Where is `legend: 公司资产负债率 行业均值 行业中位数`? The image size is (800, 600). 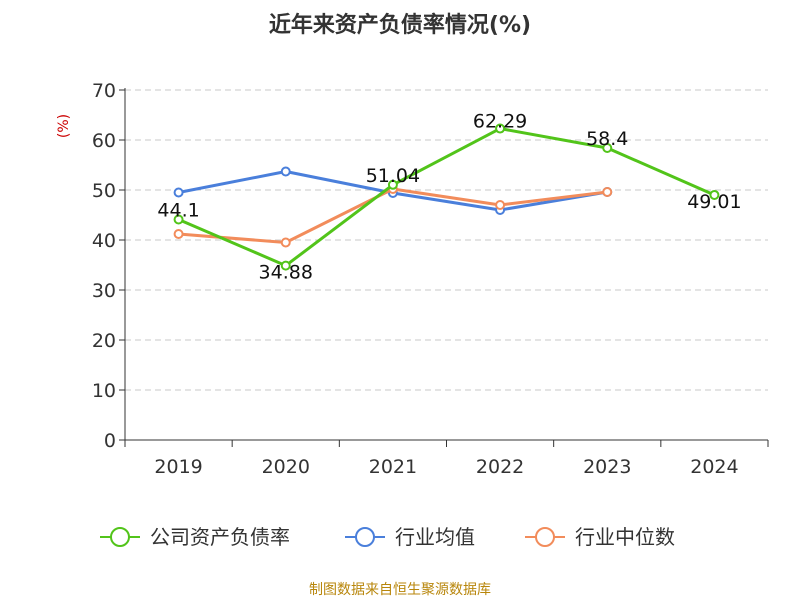 legend: 公司资产负债率 行业均值 行业中位数 is located at coordinates (387, 537).